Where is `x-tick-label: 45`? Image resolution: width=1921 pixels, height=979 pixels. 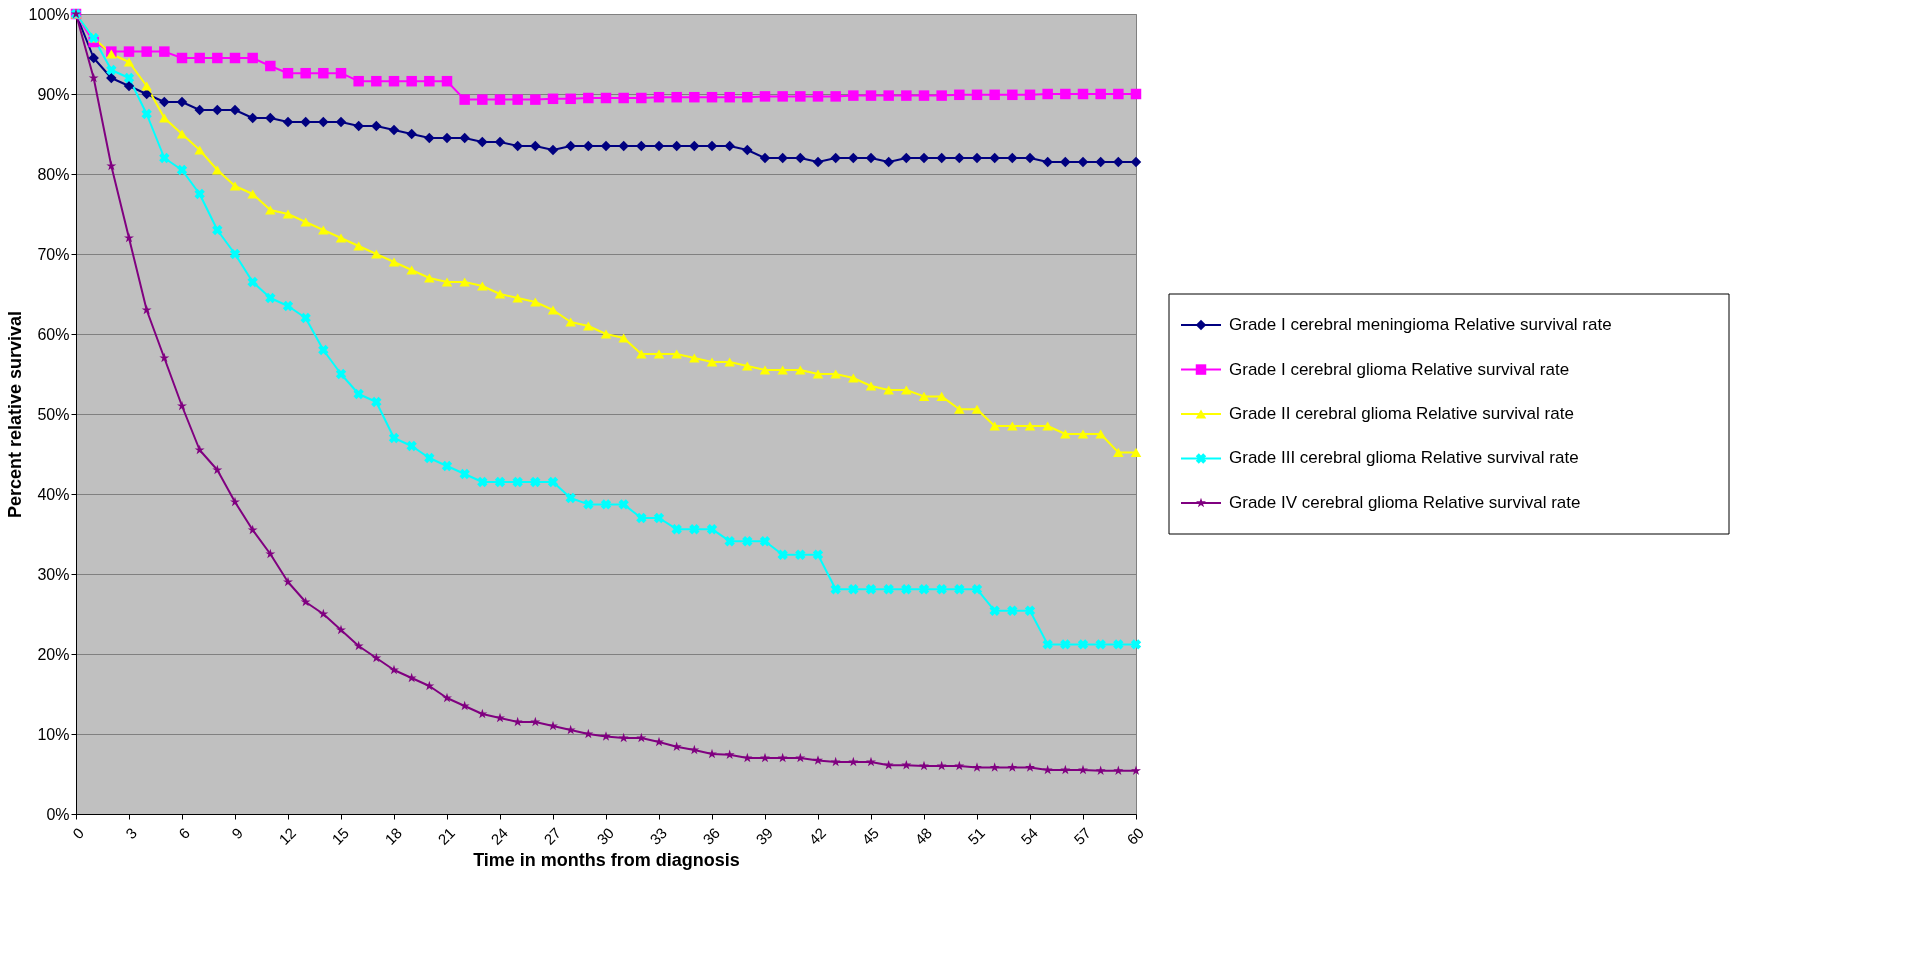 x-tick-label: 45 is located at coordinates (870, 836).